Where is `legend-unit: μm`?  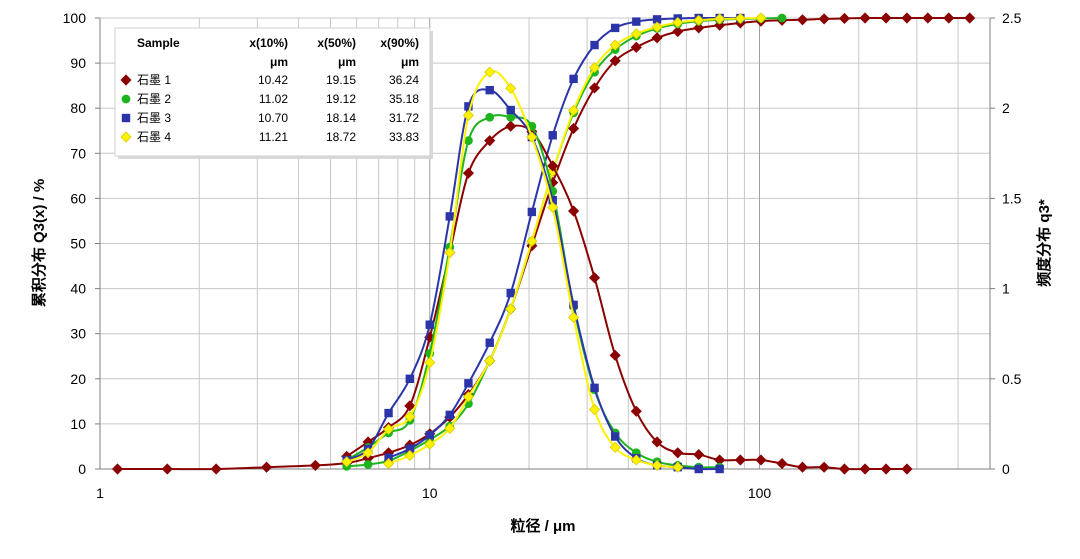 legend-unit: μm is located at coordinates (279, 62).